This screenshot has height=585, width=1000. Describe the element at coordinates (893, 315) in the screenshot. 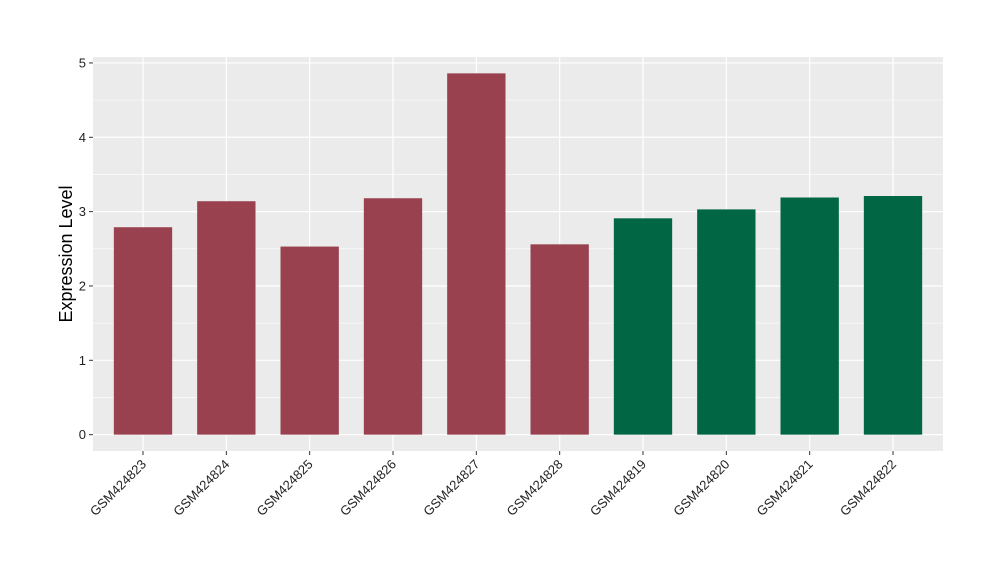

I see `bar-GSM424822` at that location.